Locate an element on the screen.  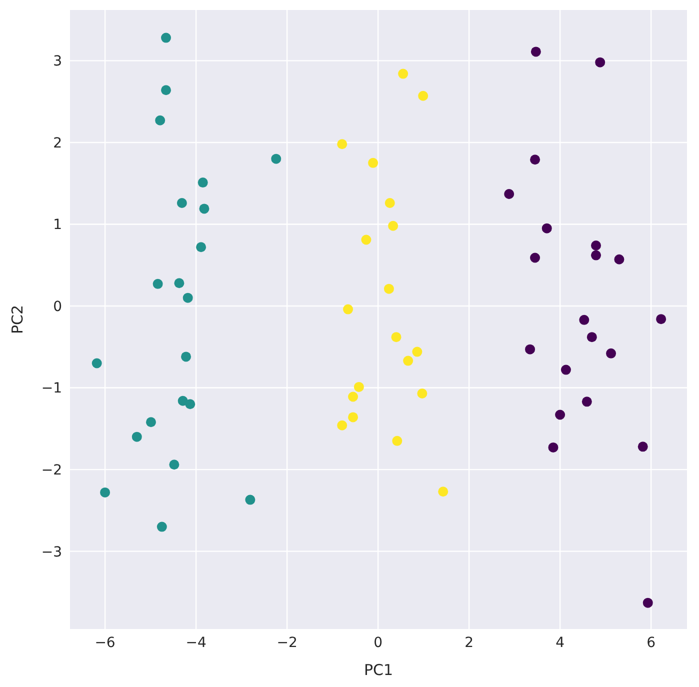
x-tick-label: −2 is located at coordinates (287, 642).